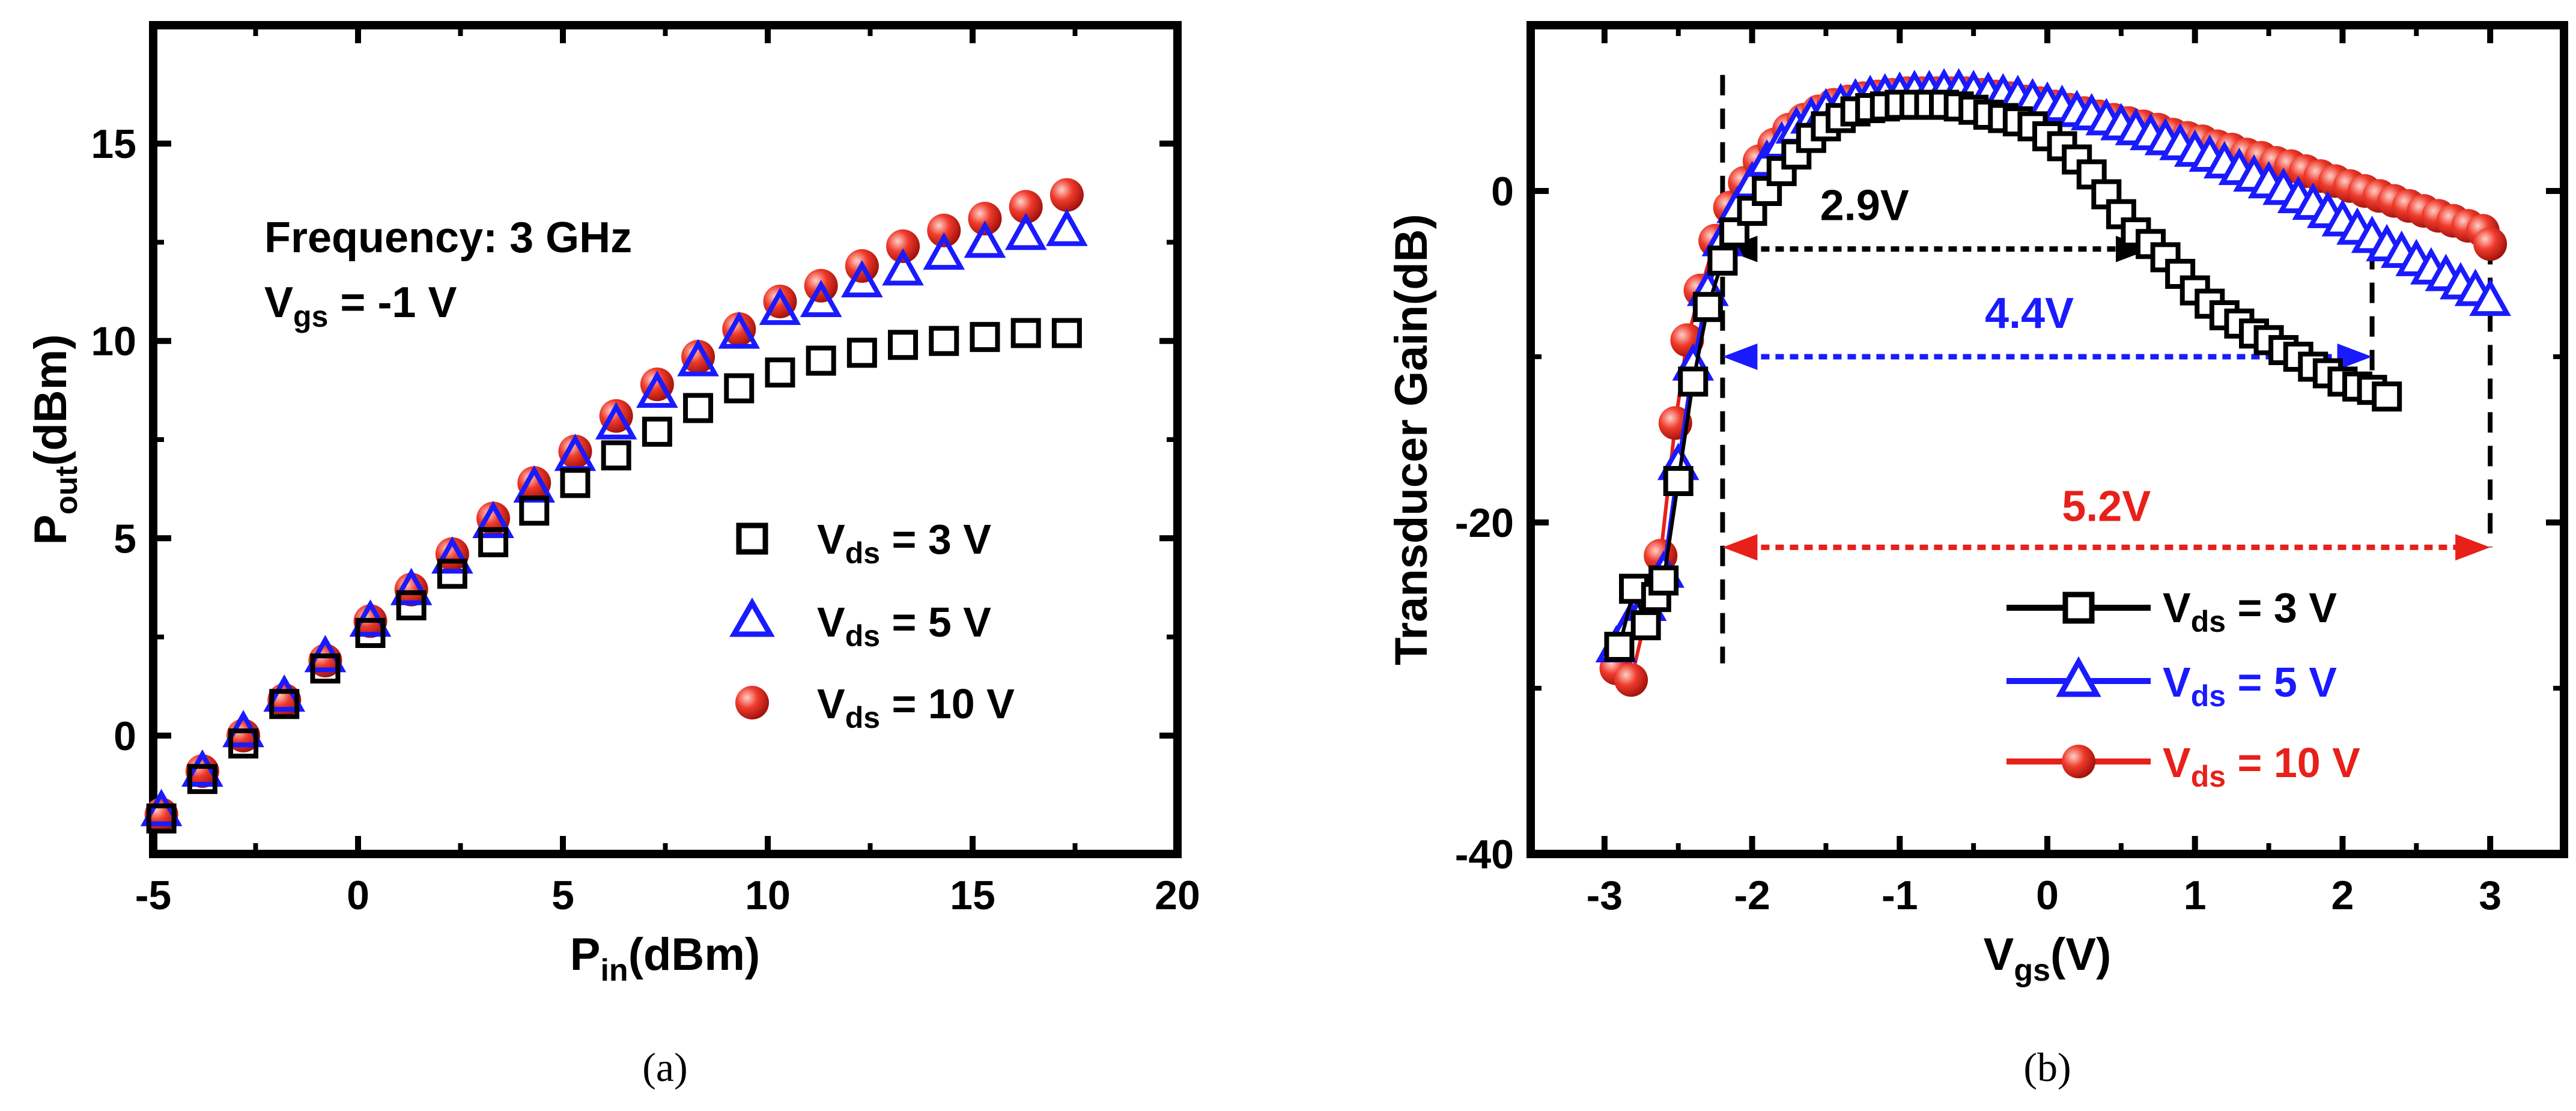 The image size is (2576, 1111). What do you see at coordinates (1752, 895) in the screenshot?
I see `chart-b-x-tick-label: -2` at bounding box center [1752, 895].